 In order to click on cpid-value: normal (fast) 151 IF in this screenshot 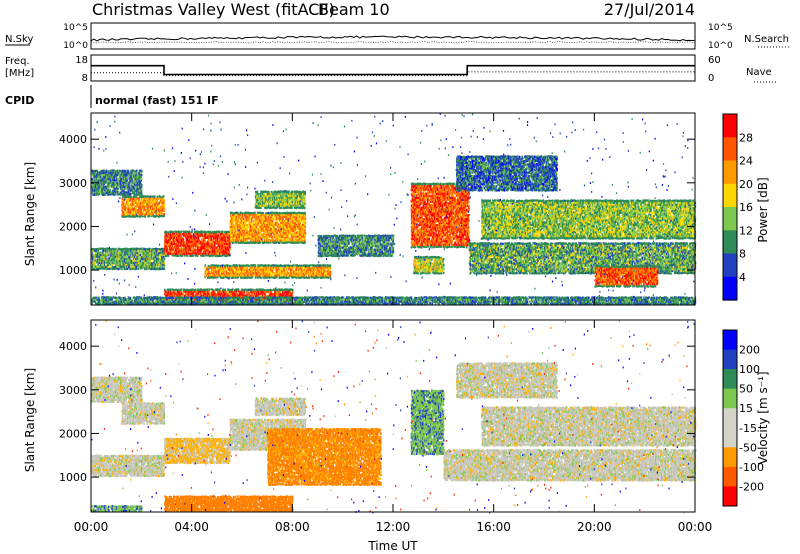, I will do `click(157, 100)`.